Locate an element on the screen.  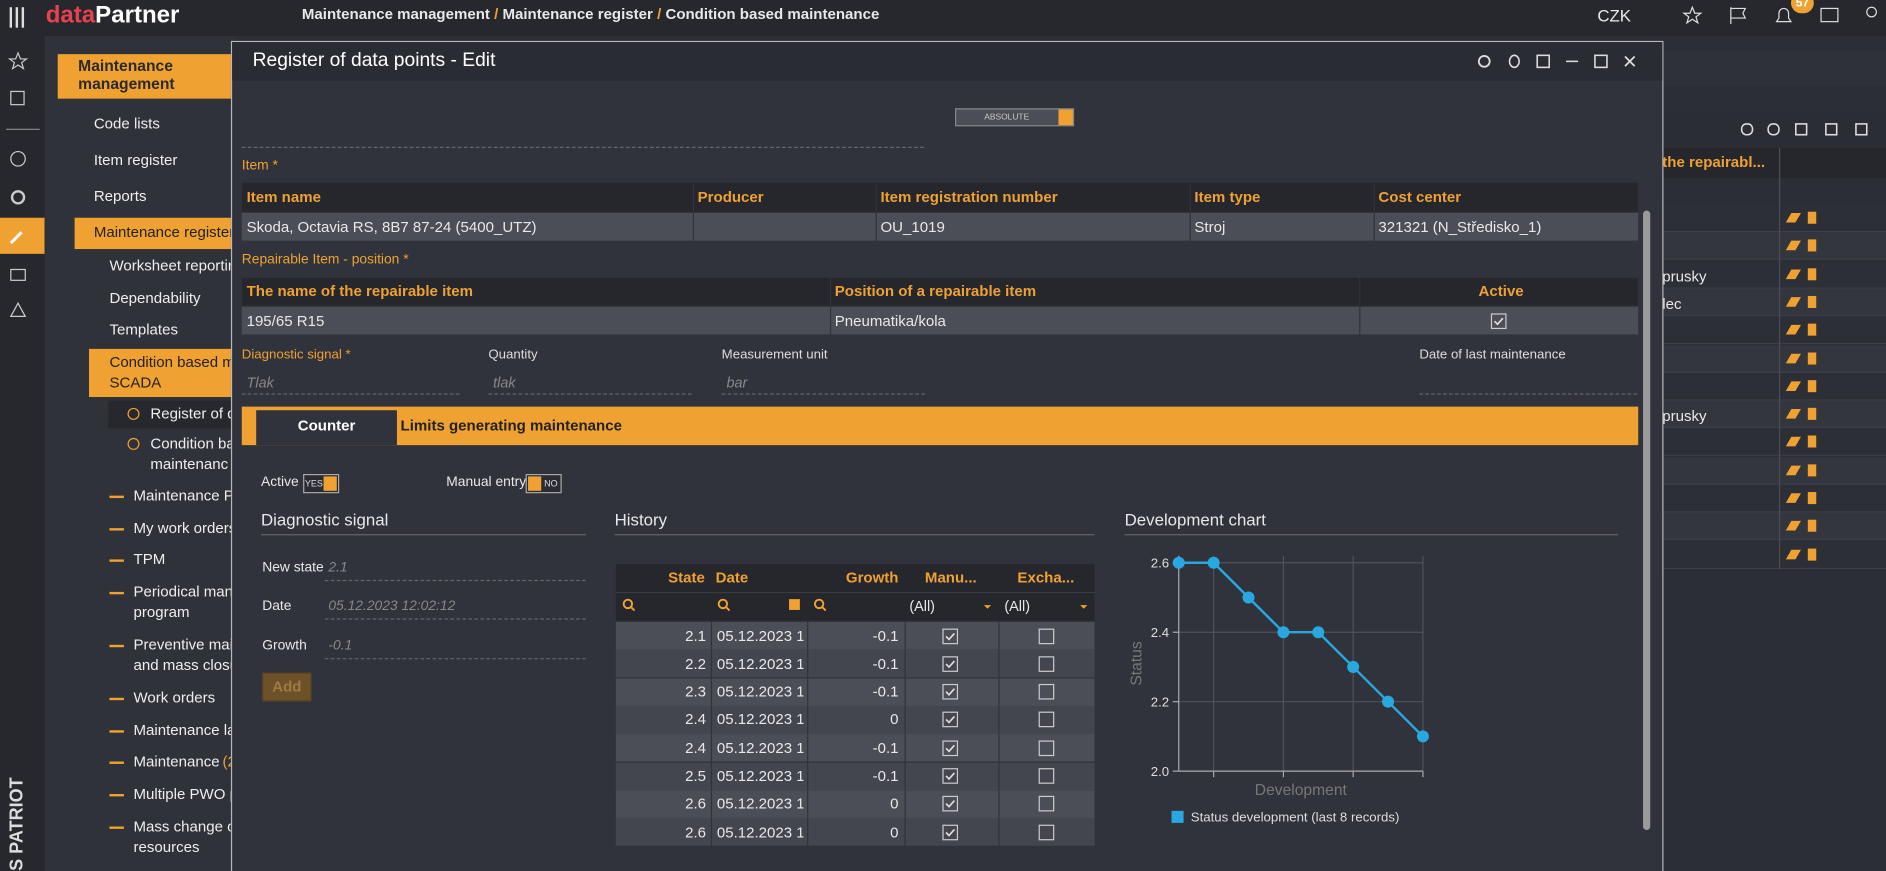
bg-table-header is located at coordinates (1774, 163).